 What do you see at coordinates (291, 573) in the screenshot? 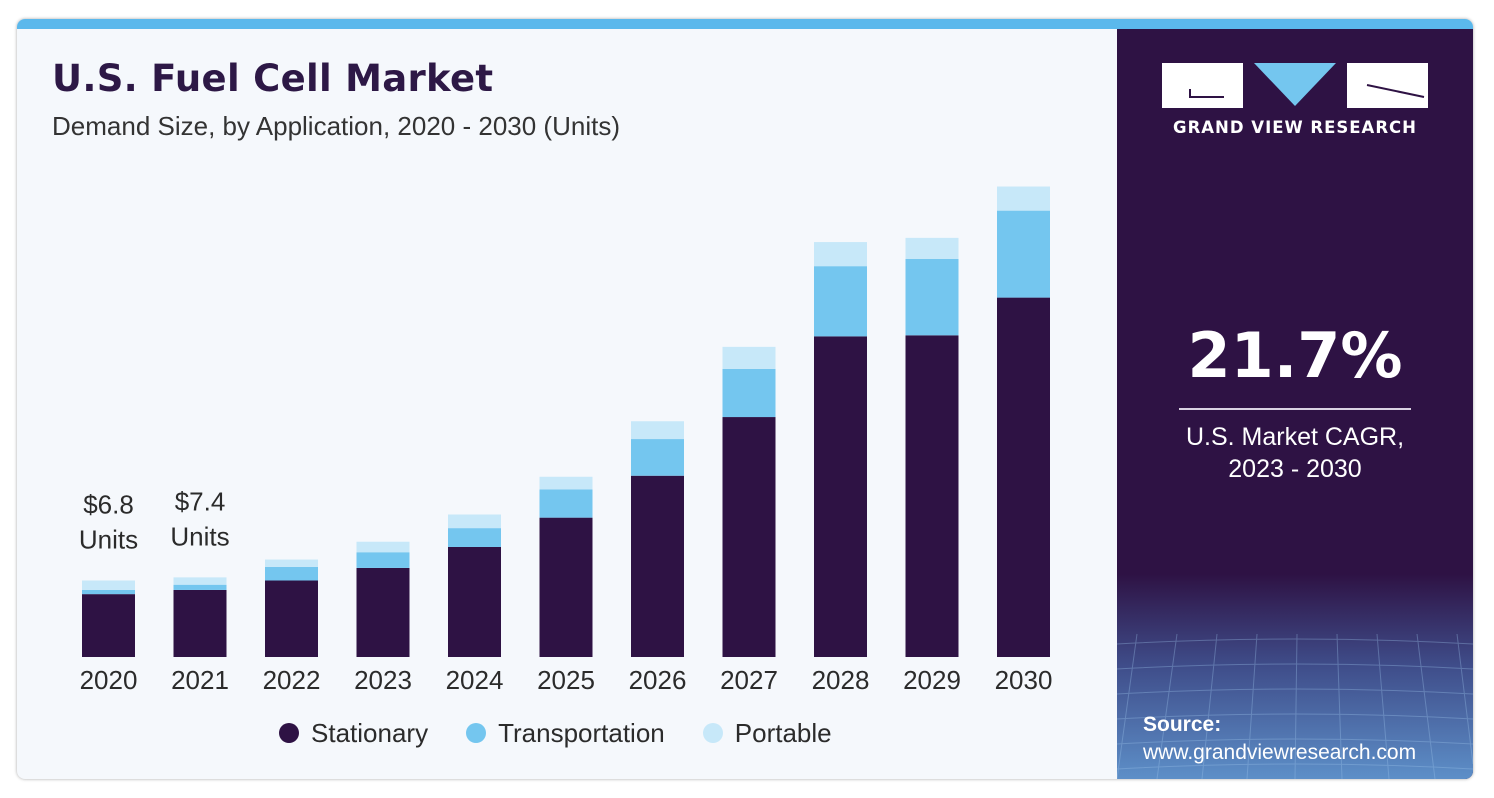
I see `bar-transportation-2022` at bounding box center [291, 573].